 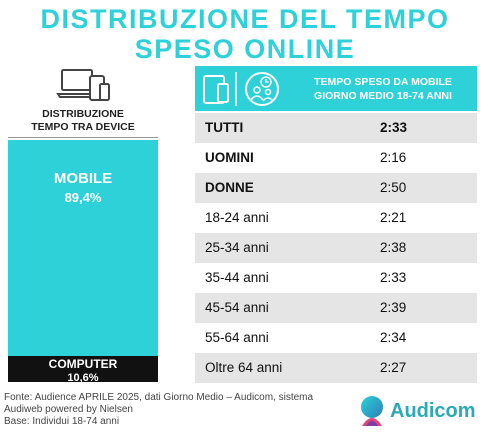 I want to click on table-row-value: 2:34, so click(x=393, y=337).